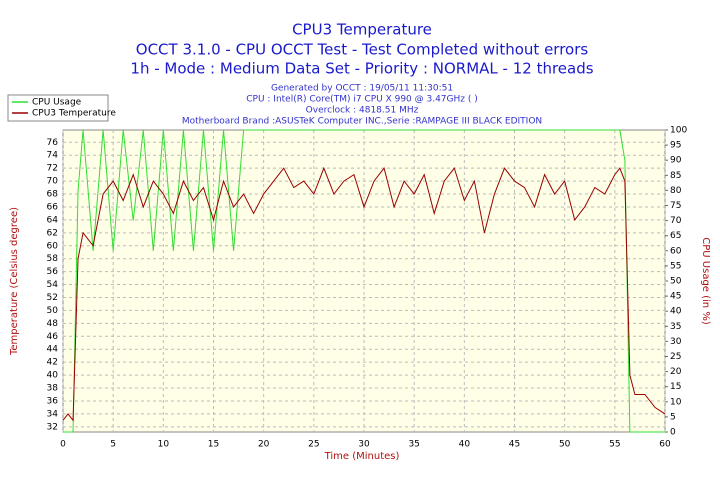 The image size is (720, 480). I want to click on x-tick-label: 40, so click(465, 445).